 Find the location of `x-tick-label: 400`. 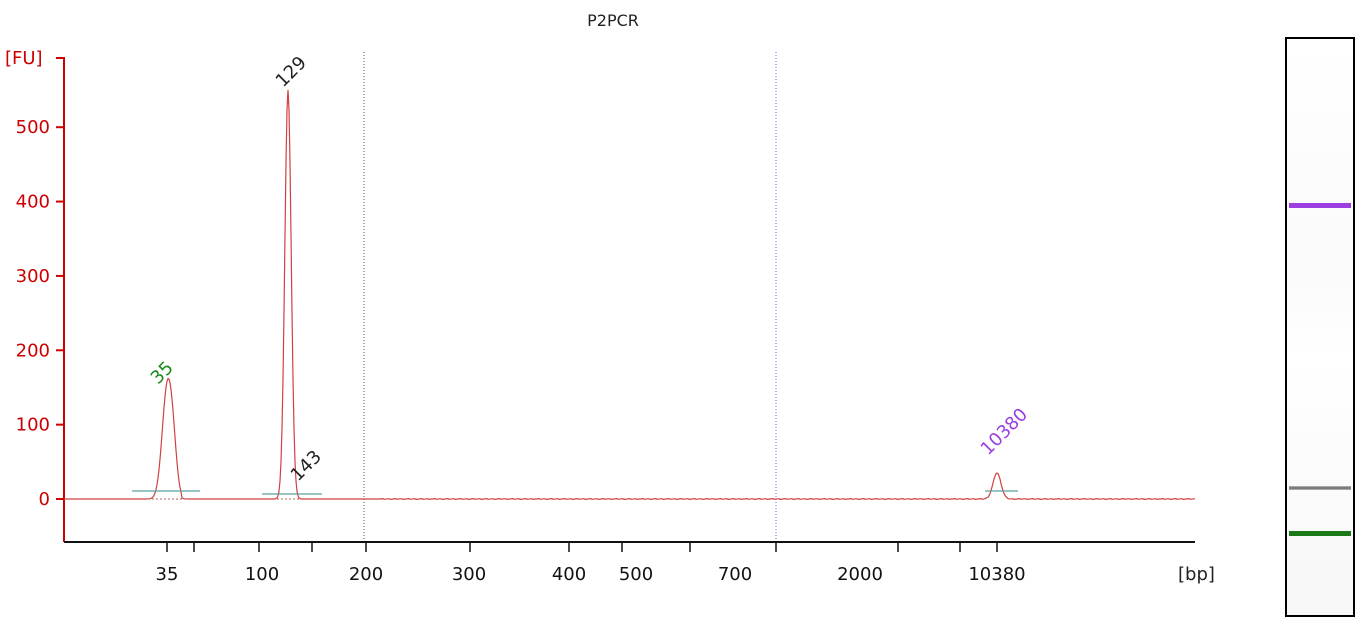

x-tick-label: 400 is located at coordinates (569, 574).